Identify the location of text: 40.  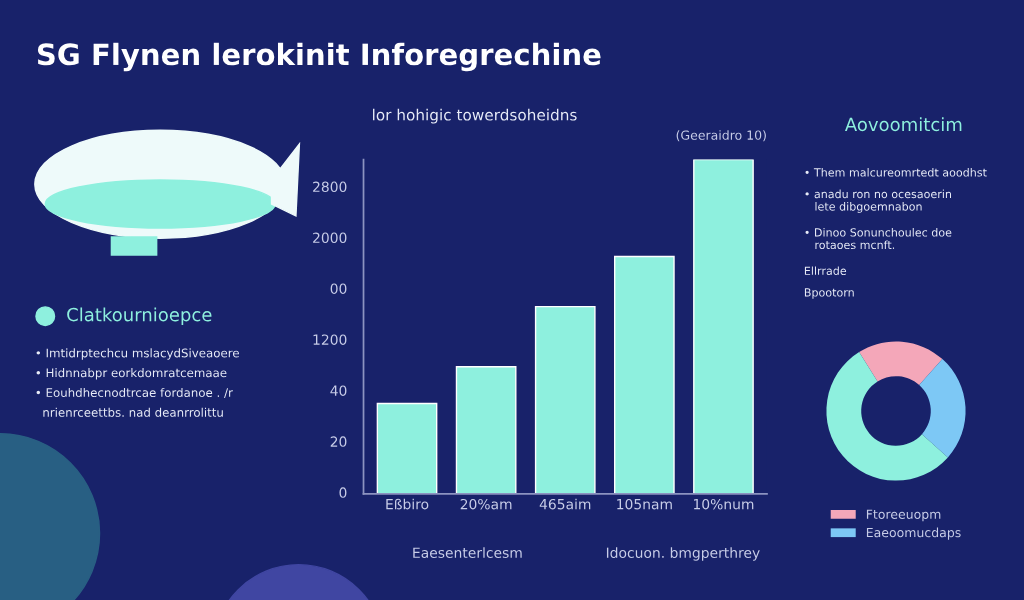
(338, 390).